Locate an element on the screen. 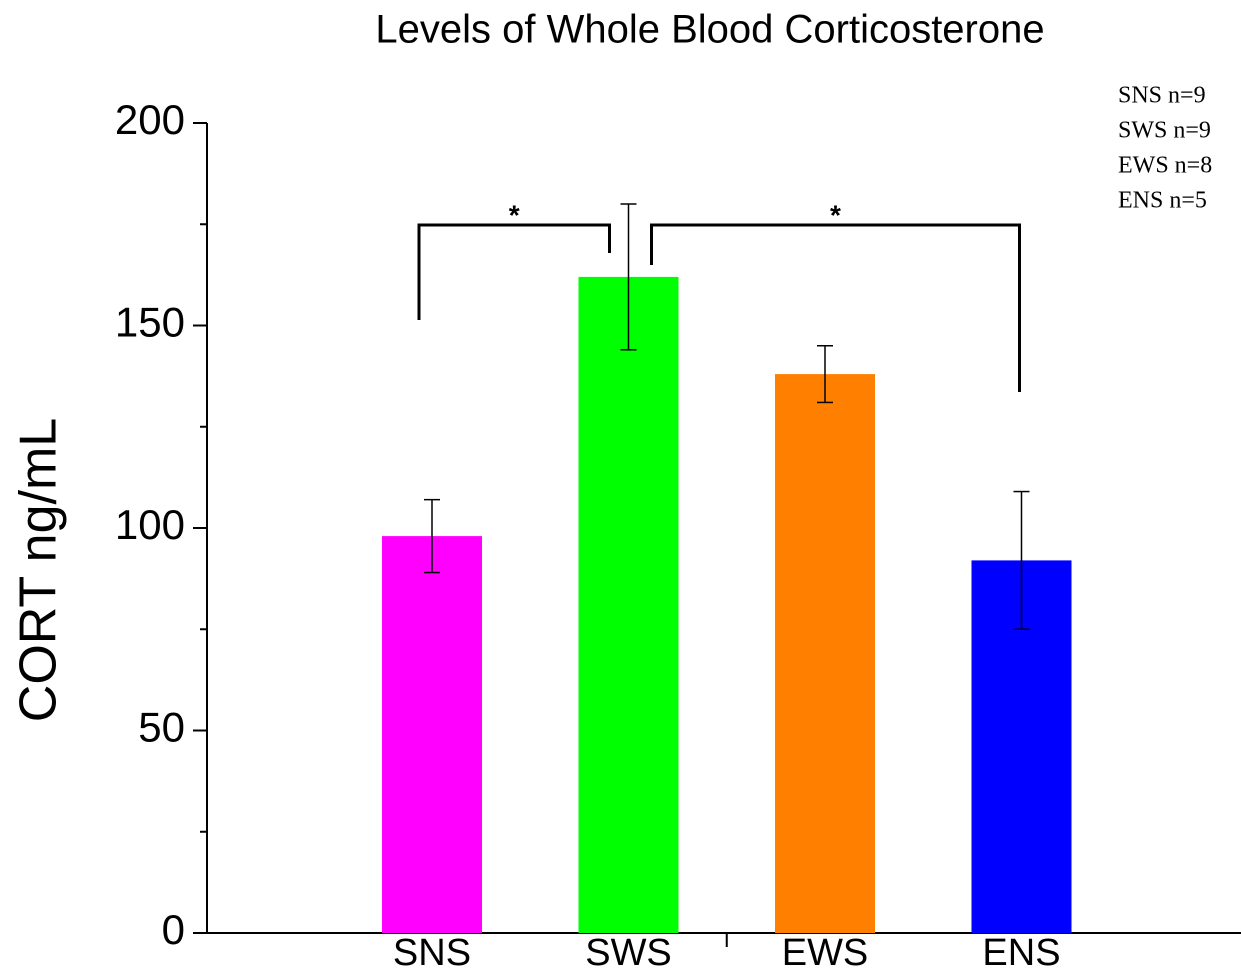 The image size is (1241, 974). y-tick-label: 150 is located at coordinates (150, 322).